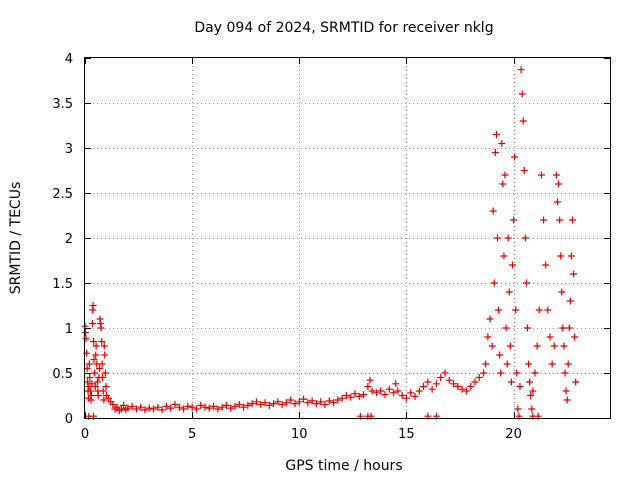 This screenshot has height=480, width=640. What do you see at coordinates (62, 284) in the screenshot?
I see `y-tick-label: 1.5` at bounding box center [62, 284].